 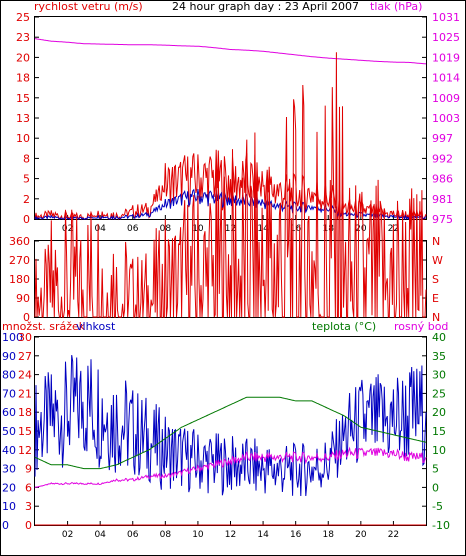 I want to click on x-tick-label: 04, so click(x=100, y=535).